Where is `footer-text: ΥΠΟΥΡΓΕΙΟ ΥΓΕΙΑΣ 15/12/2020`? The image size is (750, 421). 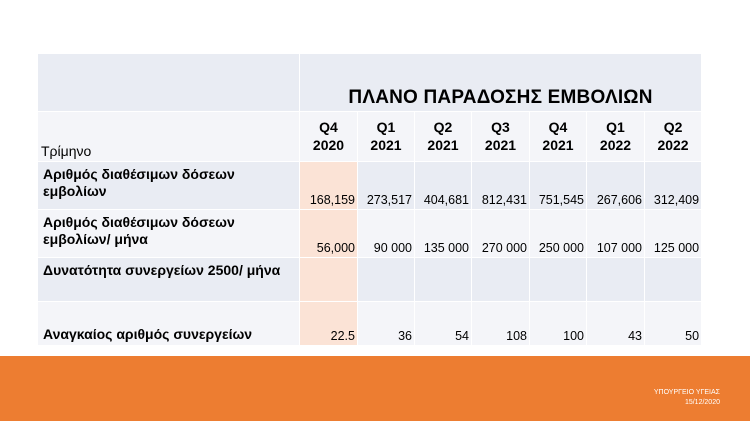
footer-text: ΥΠΟΥΡΓΕΙΟ ΥΓΕΙΑΣ 15/12/2020 is located at coordinates (687, 398).